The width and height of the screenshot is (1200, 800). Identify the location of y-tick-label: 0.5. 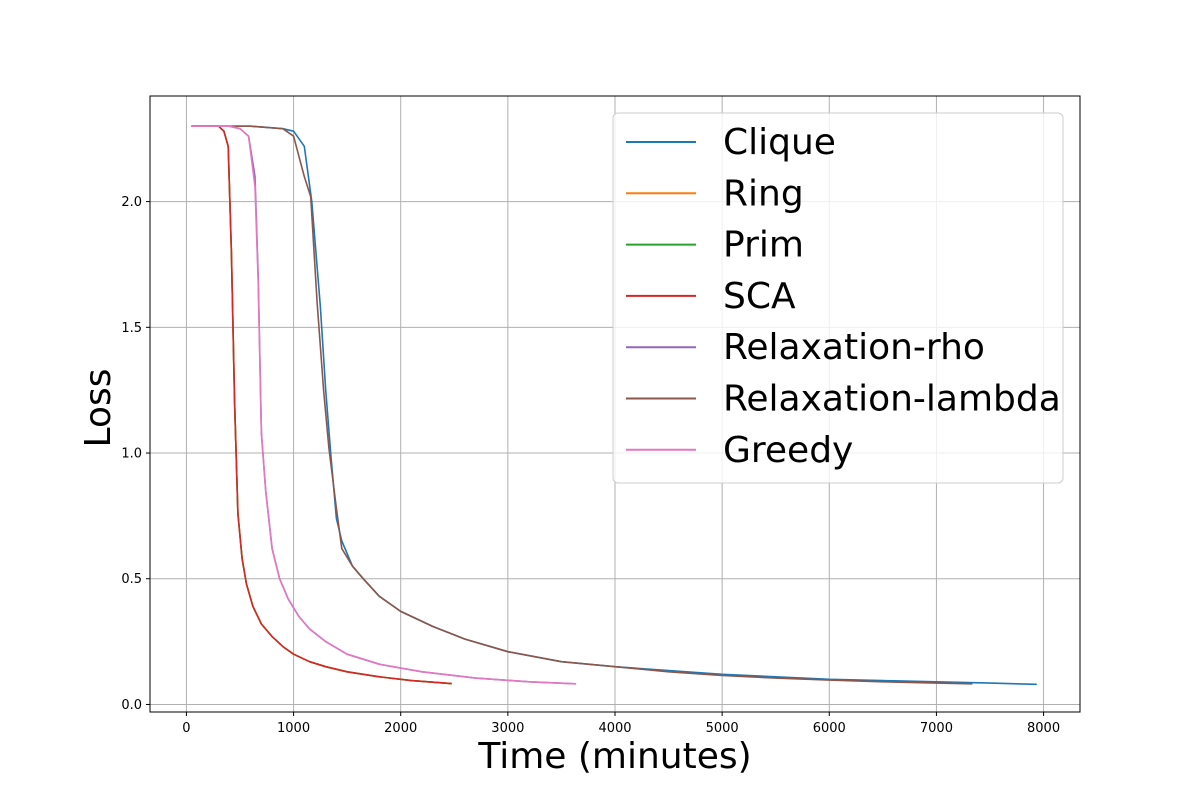
(131, 579).